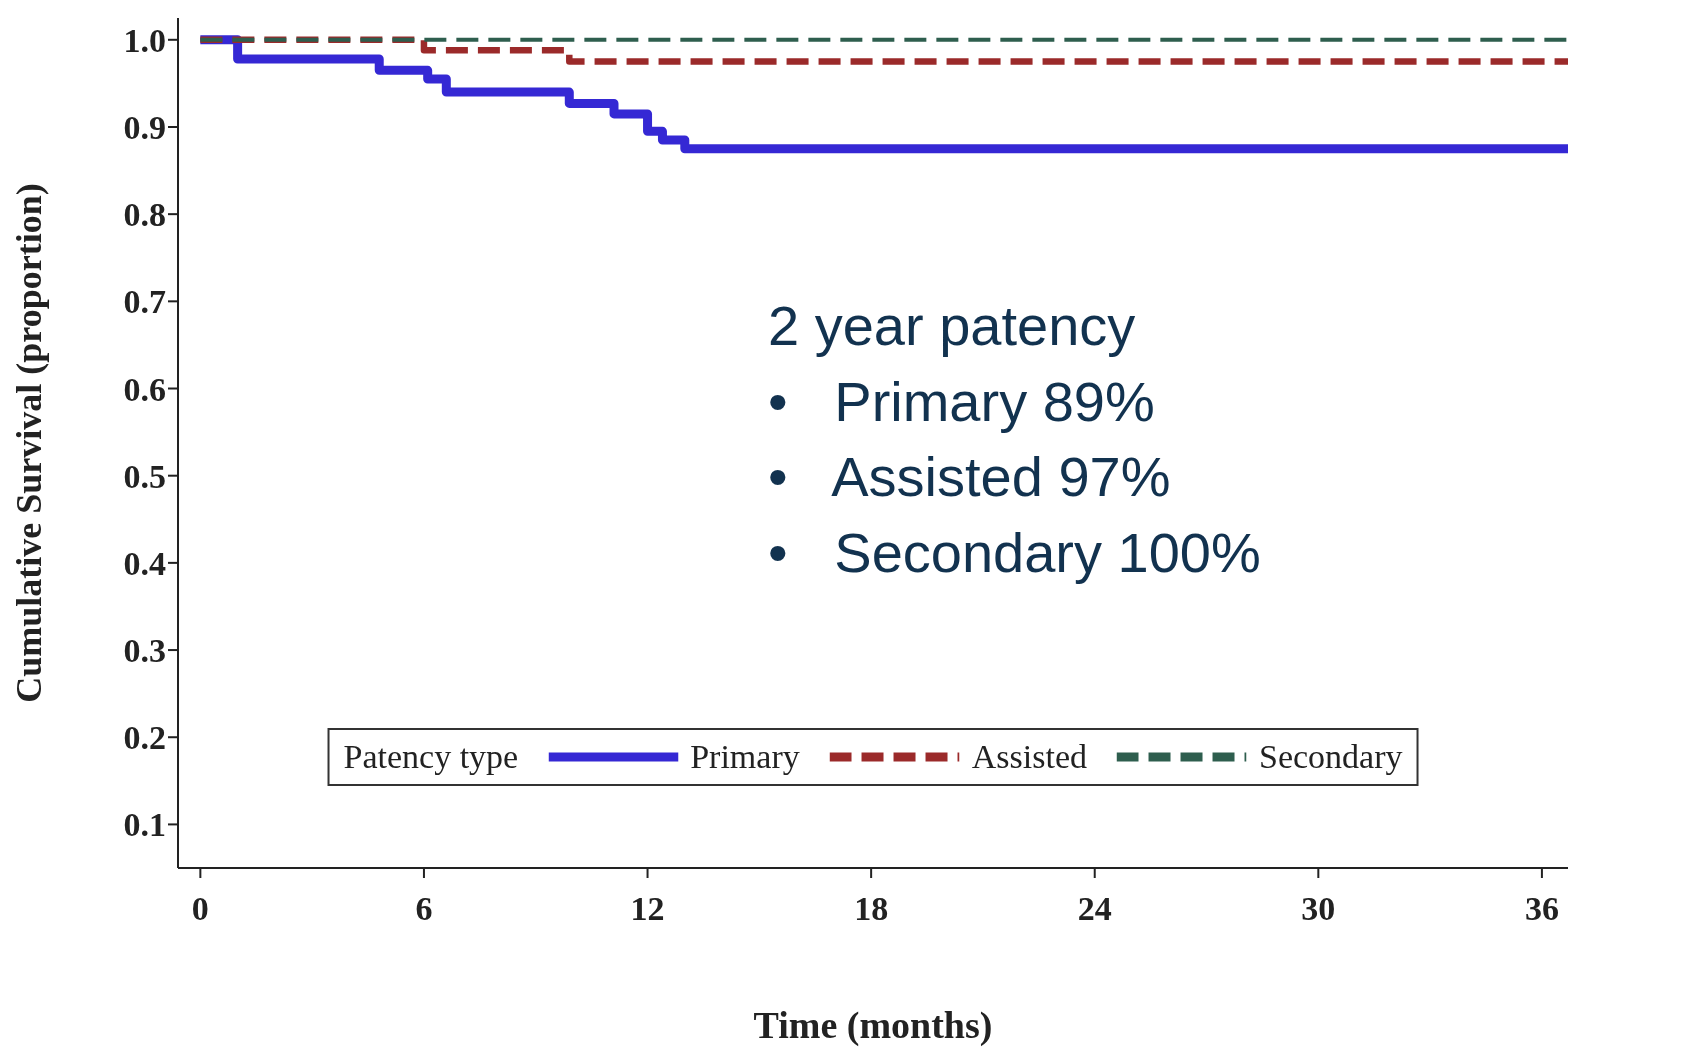  What do you see at coordinates (424, 909) in the screenshot?
I see `x-tick-label: 6` at bounding box center [424, 909].